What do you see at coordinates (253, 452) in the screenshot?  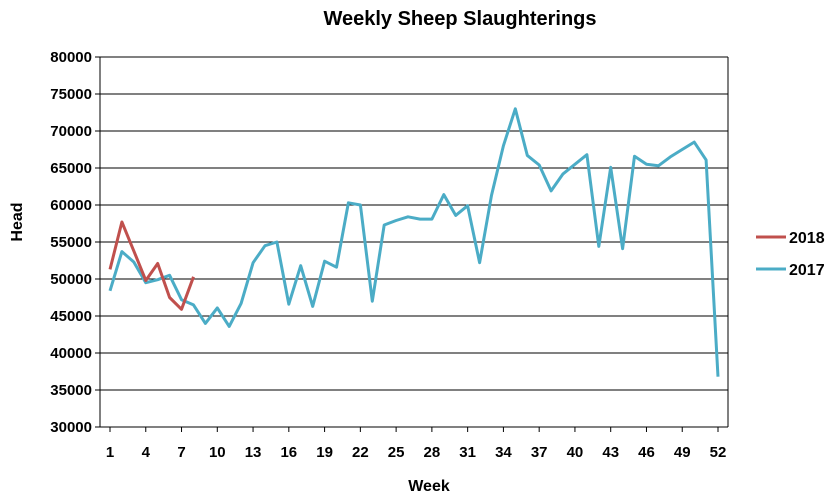 I see `x-tick-label-4: 13` at bounding box center [253, 452].